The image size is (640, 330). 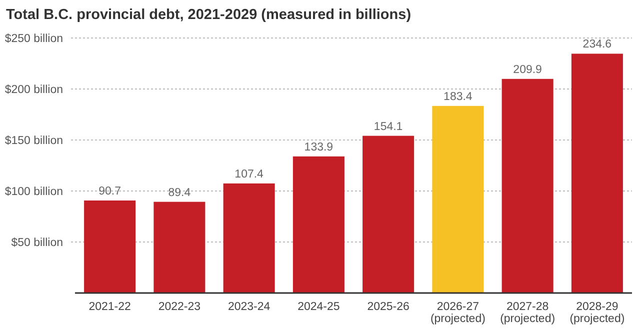 I want to click on x-tick-label: 2024-25, so click(x=319, y=307).